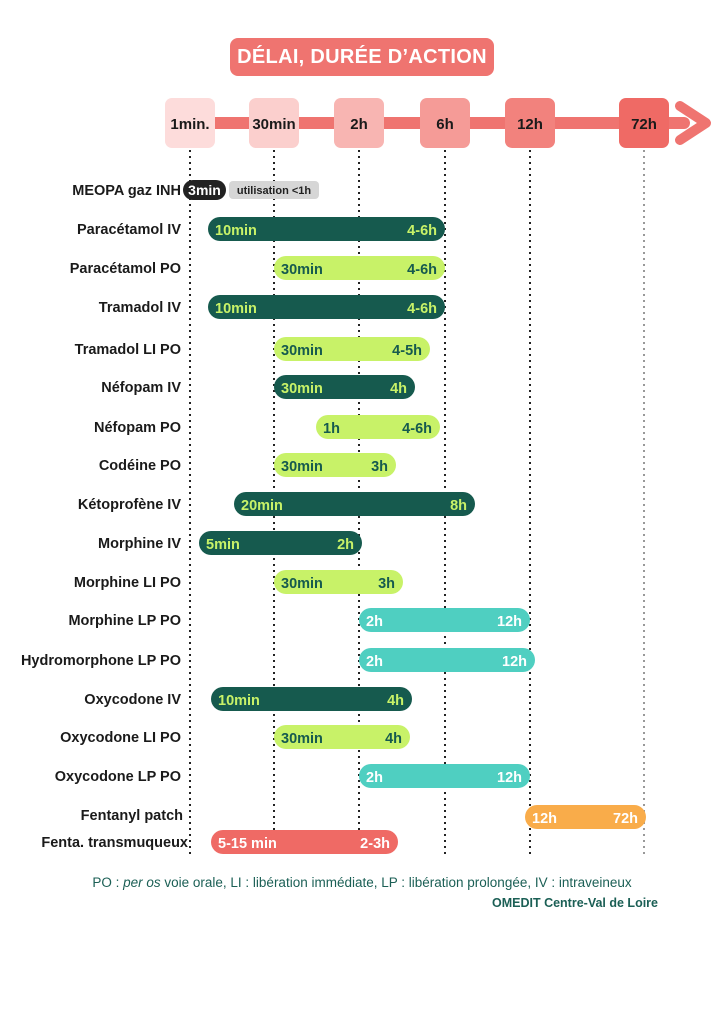  Describe the element at coordinates (140, 466) in the screenshot. I see `drug-label: Codéine PO` at that location.